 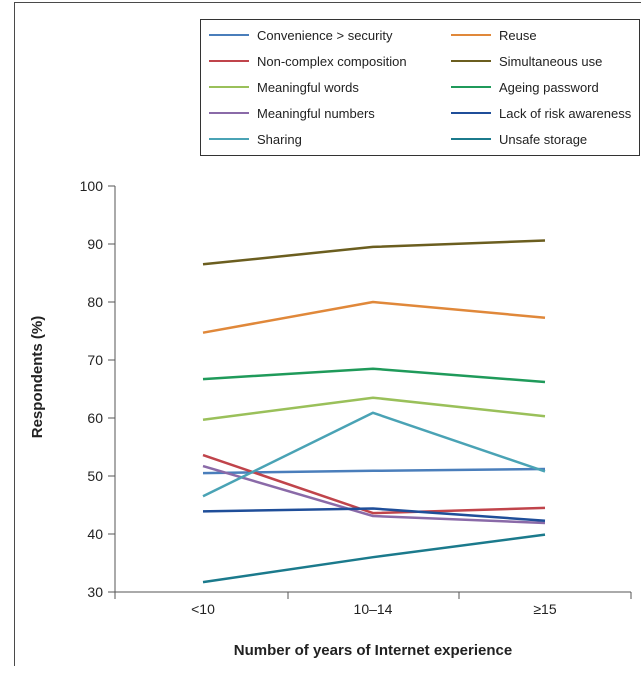 I want to click on legend-item: Ageing password, so click(x=525, y=87).